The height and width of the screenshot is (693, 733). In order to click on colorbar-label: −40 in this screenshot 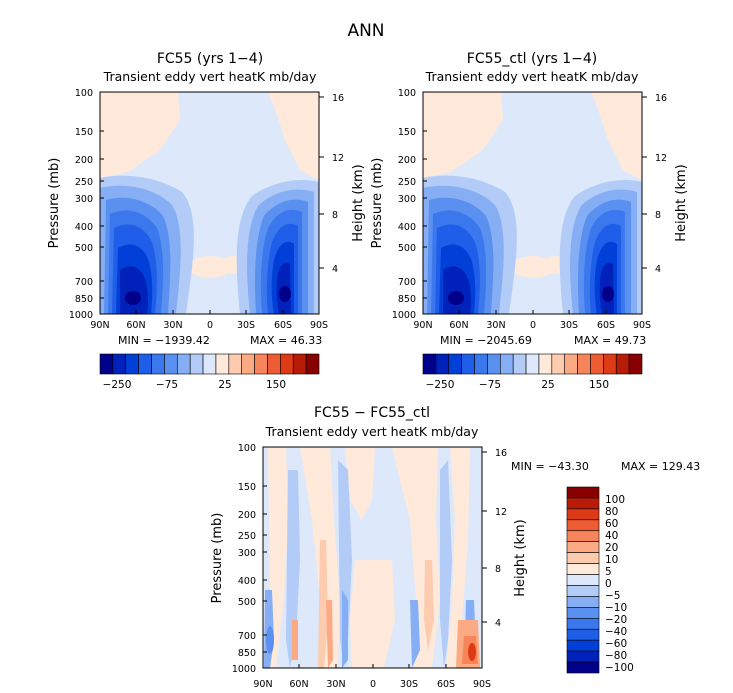, I will do `click(616, 632)`.